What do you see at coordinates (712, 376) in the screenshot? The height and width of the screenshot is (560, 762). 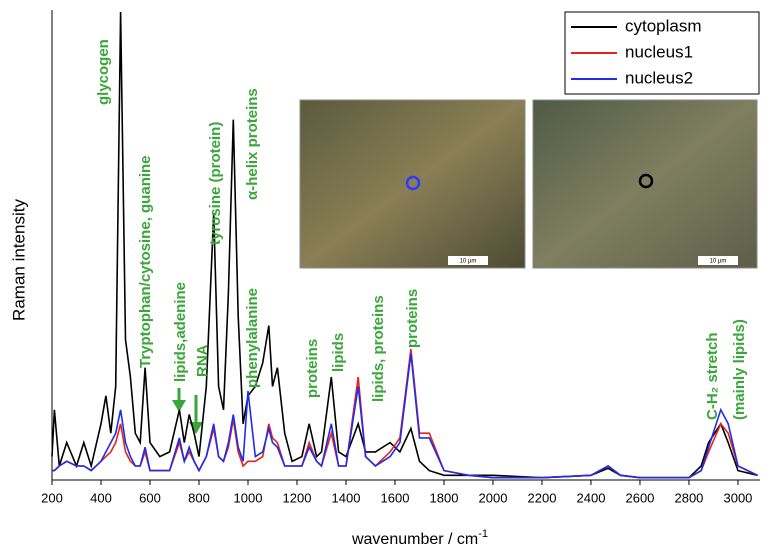 I see `annotation: C-H₂ stretch` at bounding box center [712, 376].